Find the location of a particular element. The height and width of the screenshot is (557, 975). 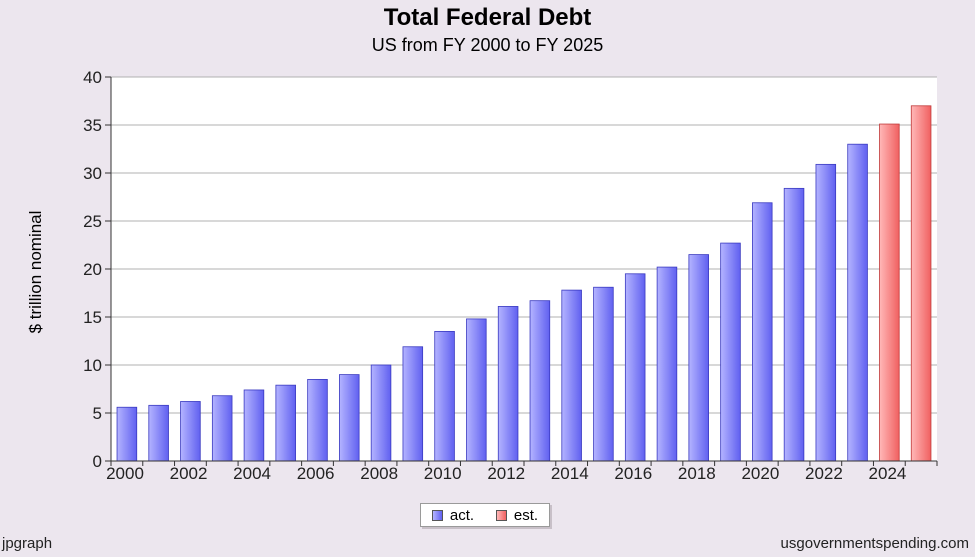

bar-act-2014 is located at coordinates (571, 375).